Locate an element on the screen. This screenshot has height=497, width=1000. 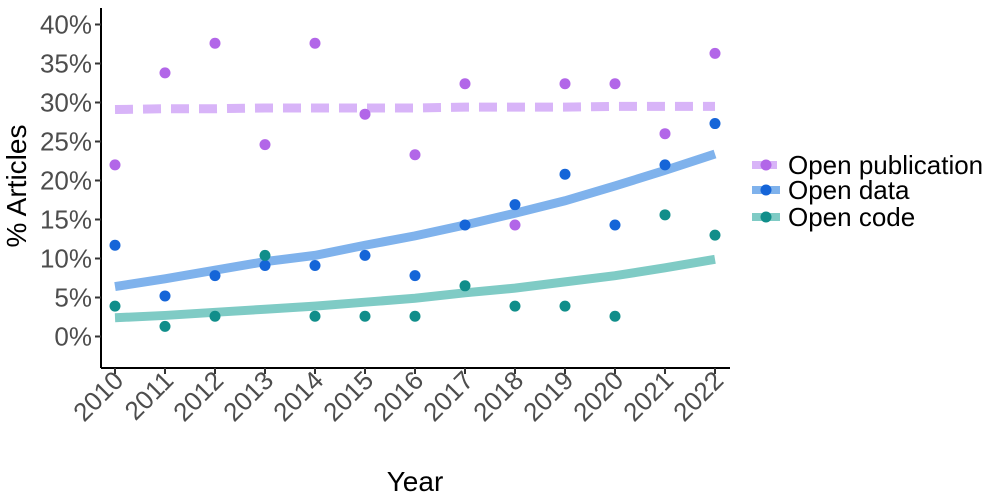
y-tick-label: 15% is located at coordinates (66, 220).